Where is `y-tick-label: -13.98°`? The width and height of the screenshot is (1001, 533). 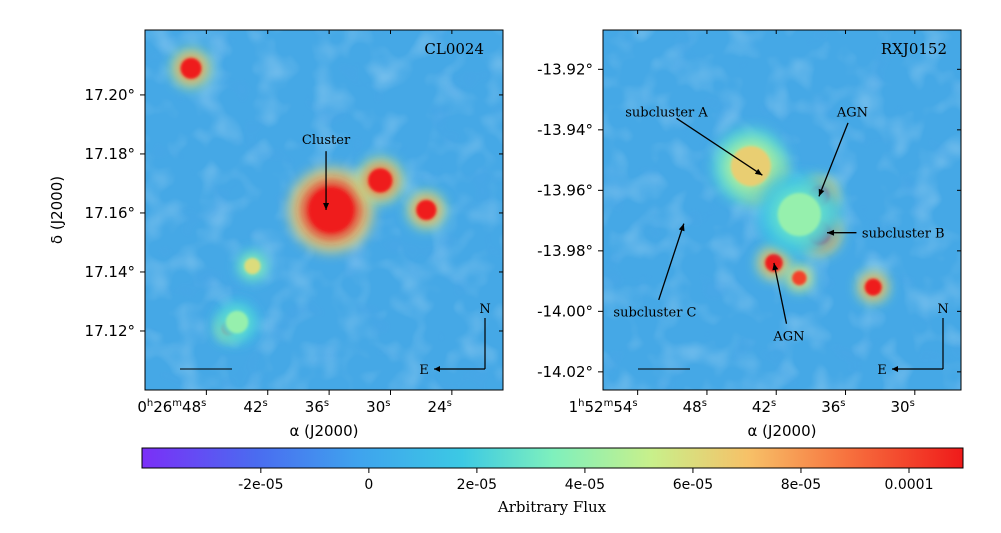 y-tick-label: -13.98° is located at coordinates (565, 251).